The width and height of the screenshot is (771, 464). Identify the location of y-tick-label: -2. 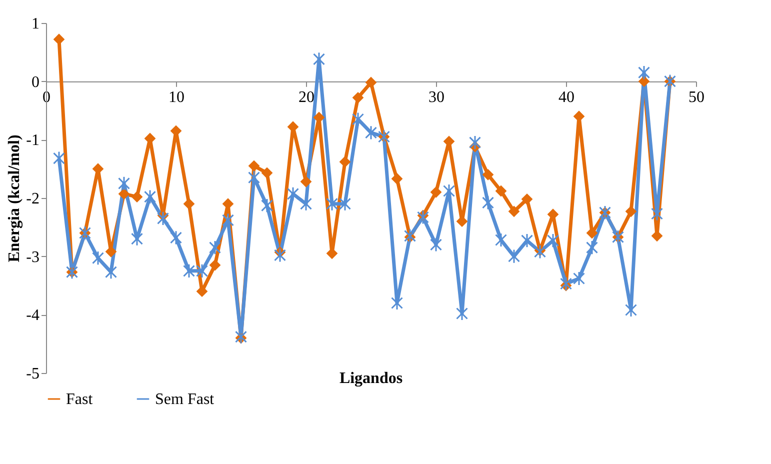
(33, 199).